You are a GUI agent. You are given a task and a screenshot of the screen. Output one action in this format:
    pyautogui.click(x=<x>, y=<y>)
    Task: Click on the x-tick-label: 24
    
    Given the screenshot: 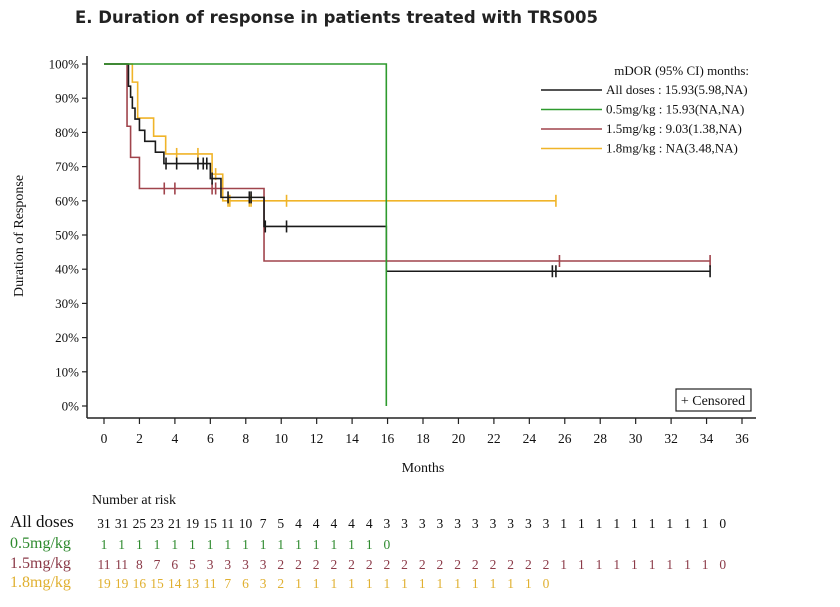 What is the action you would take?
    pyautogui.click(x=530, y=438)
    